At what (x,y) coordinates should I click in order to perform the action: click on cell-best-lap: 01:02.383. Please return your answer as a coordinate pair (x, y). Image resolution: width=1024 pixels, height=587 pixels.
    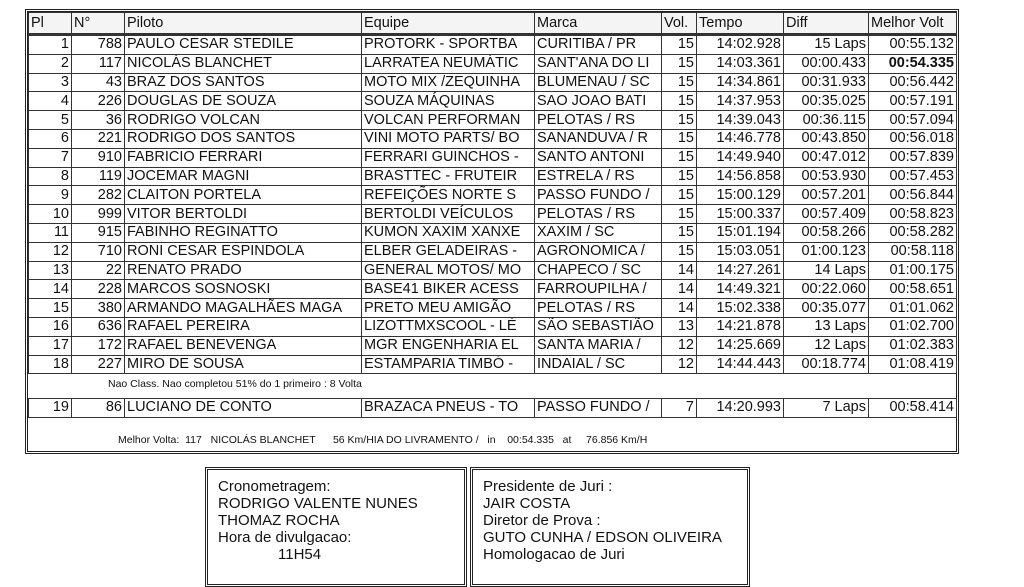
    Looking at the image, I should click on (912, 345).